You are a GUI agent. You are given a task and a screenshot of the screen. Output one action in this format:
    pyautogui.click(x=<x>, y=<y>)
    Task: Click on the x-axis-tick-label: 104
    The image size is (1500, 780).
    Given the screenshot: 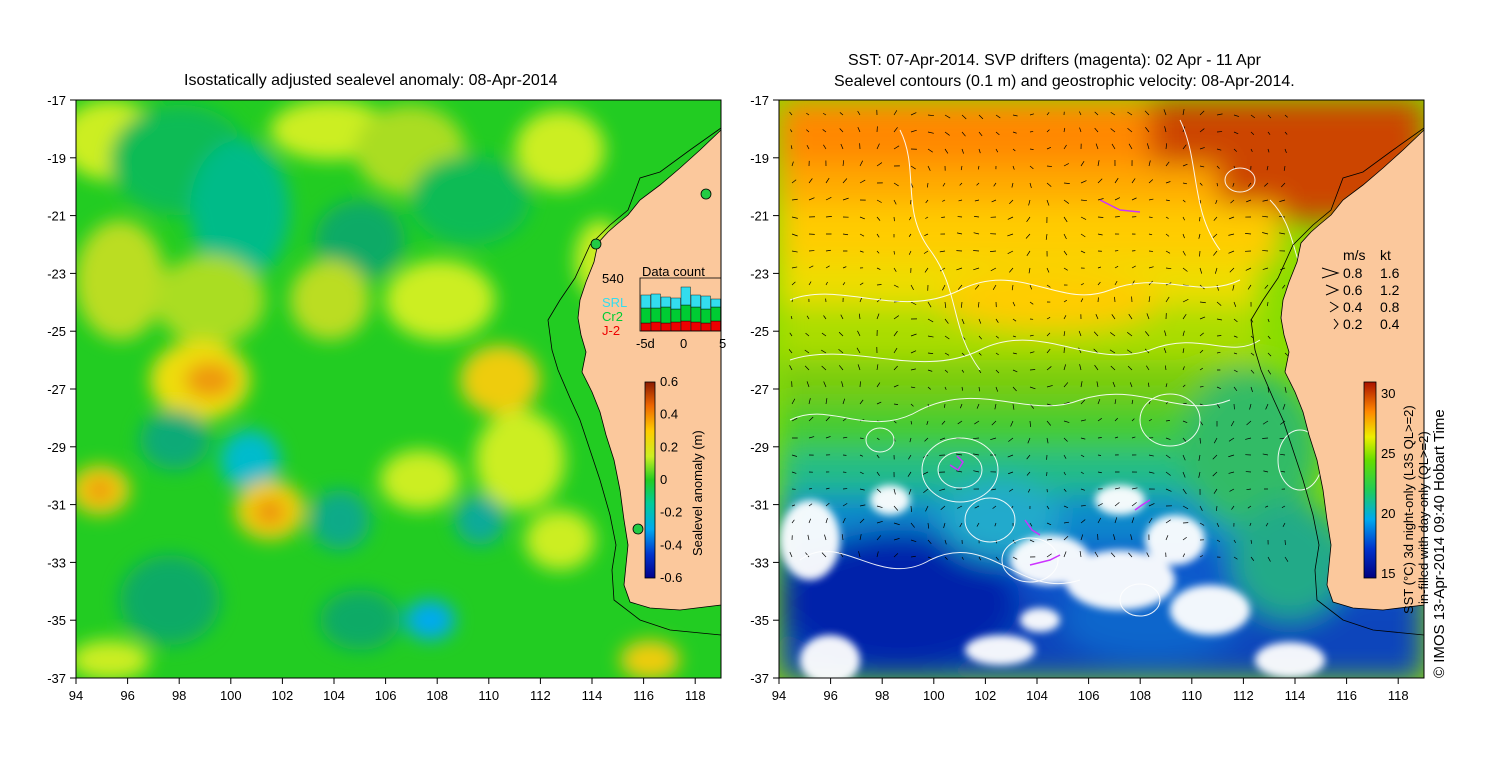 What is the action you would take?
    pyautogui.click(x=334, y=695)
    